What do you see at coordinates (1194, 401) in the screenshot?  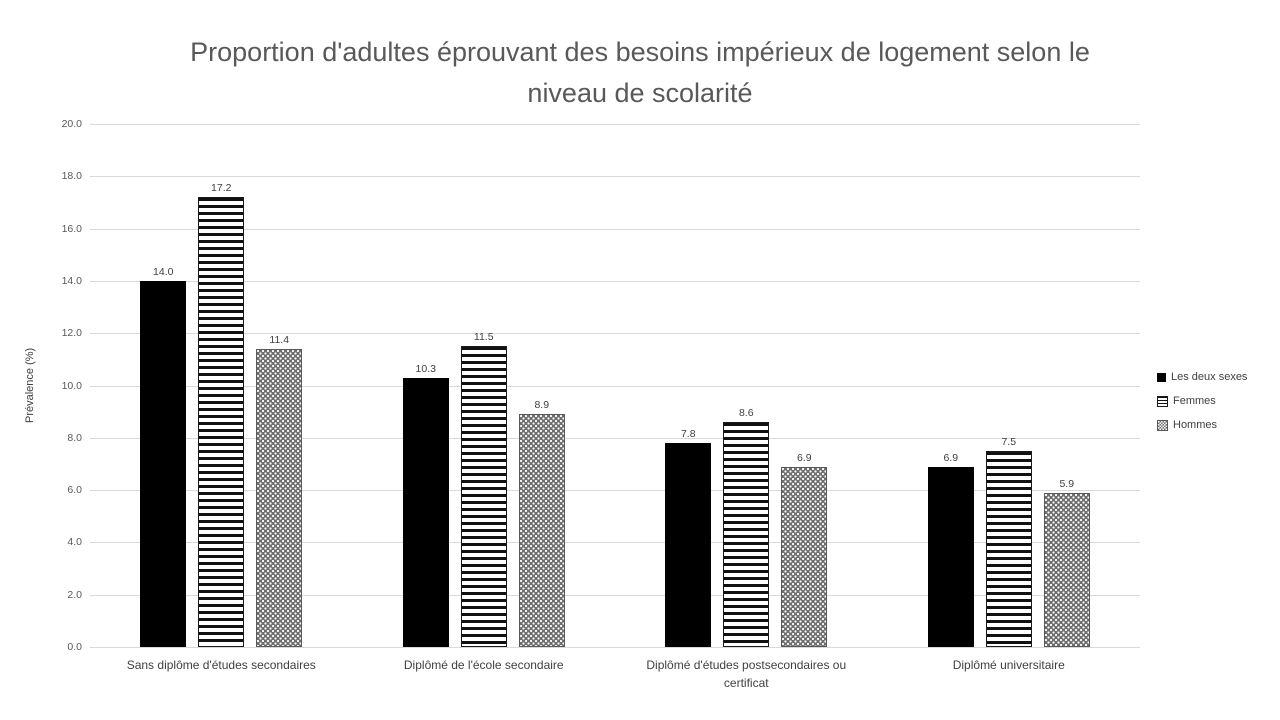 I see `legend-label: Femmes` at bounding box center [1194, 401].